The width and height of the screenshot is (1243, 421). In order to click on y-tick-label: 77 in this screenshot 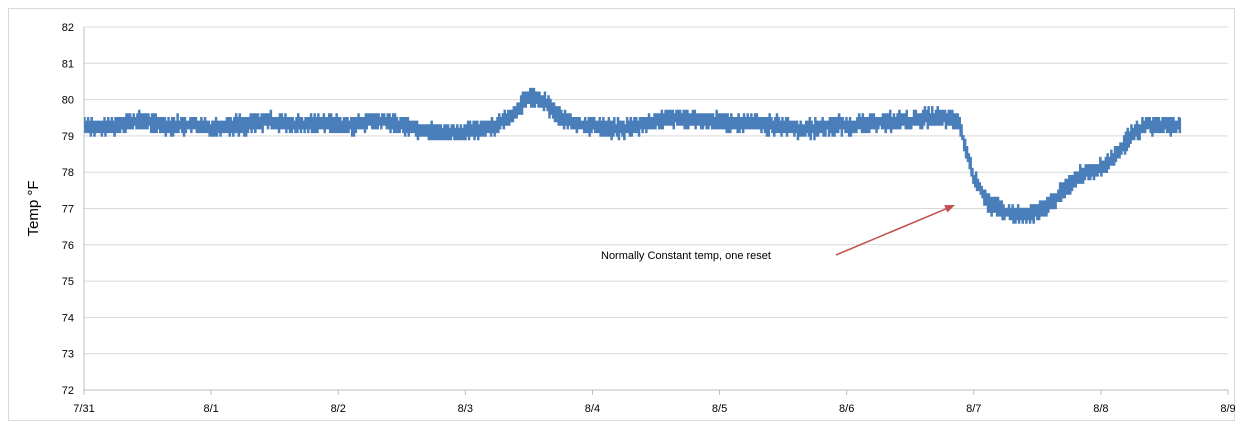, I will do `click(68, 210)`.